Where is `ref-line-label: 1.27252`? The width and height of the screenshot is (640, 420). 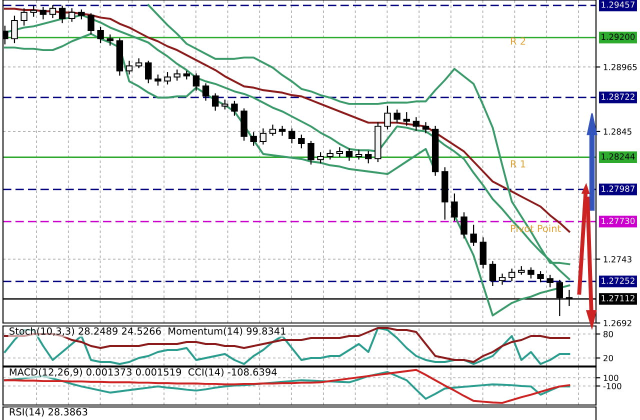
ref-line-label: 1.27252 is located at coordinates (618, 281).